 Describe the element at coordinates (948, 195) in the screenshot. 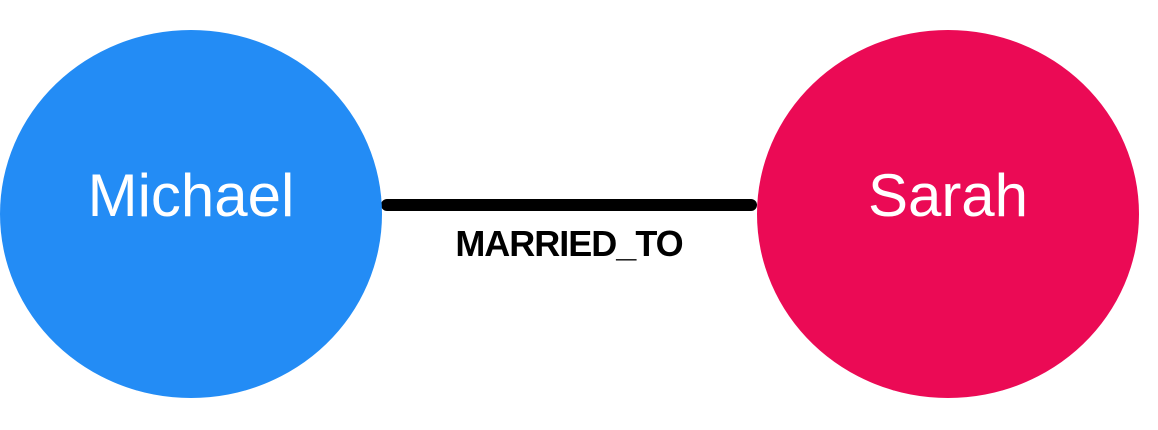

I see `node-label: Sarah` at that location.